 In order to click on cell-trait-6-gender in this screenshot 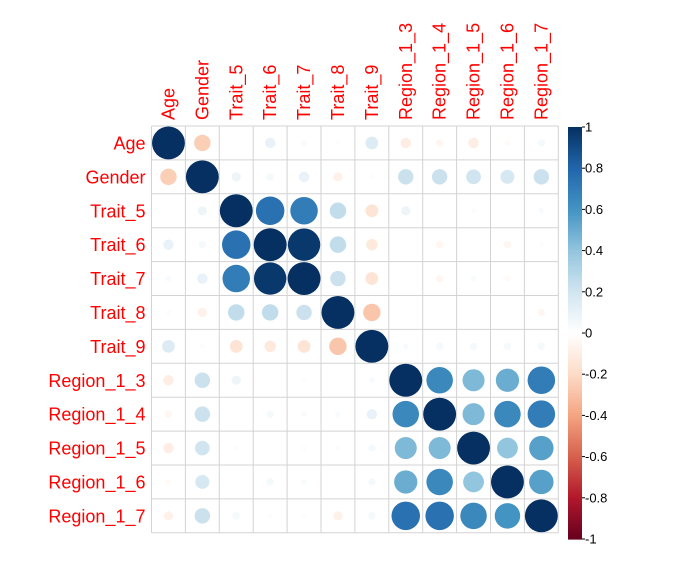, I will do `click(202, 244)`.